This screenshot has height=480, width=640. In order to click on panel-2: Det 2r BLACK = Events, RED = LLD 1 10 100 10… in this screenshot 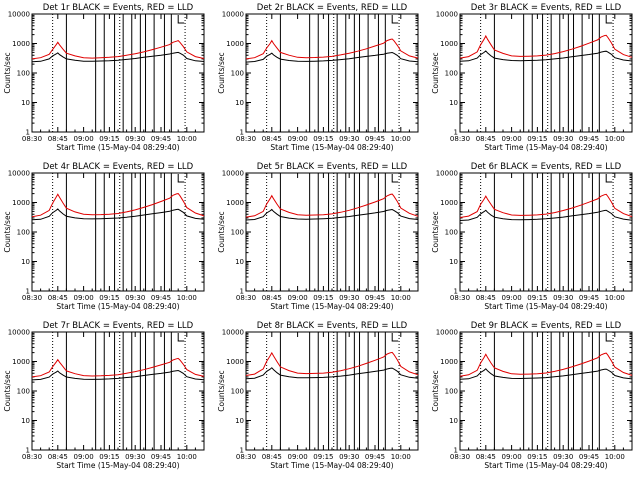, I will do `click(318, 77)`.